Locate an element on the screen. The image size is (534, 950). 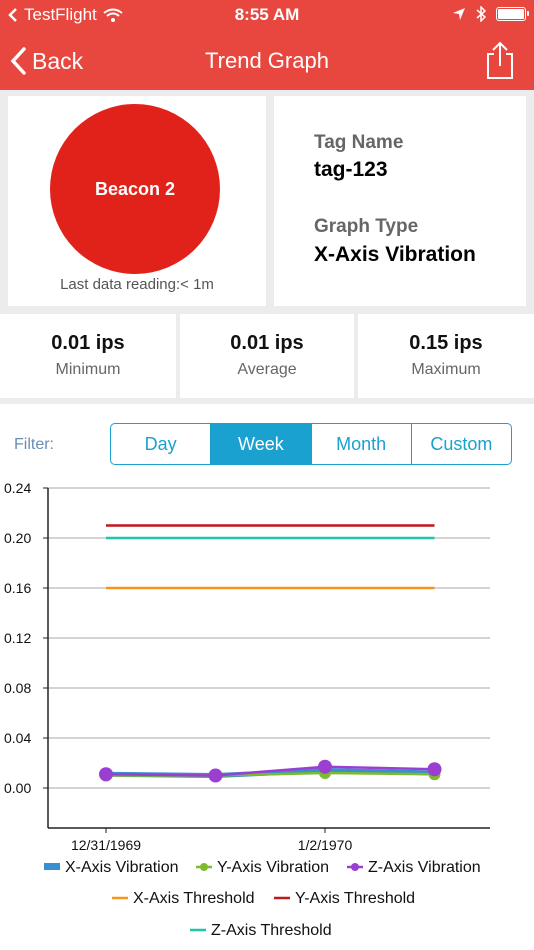
stat-minimum-card: 0.01 ips Minimum is located at coordinates (88, 356).